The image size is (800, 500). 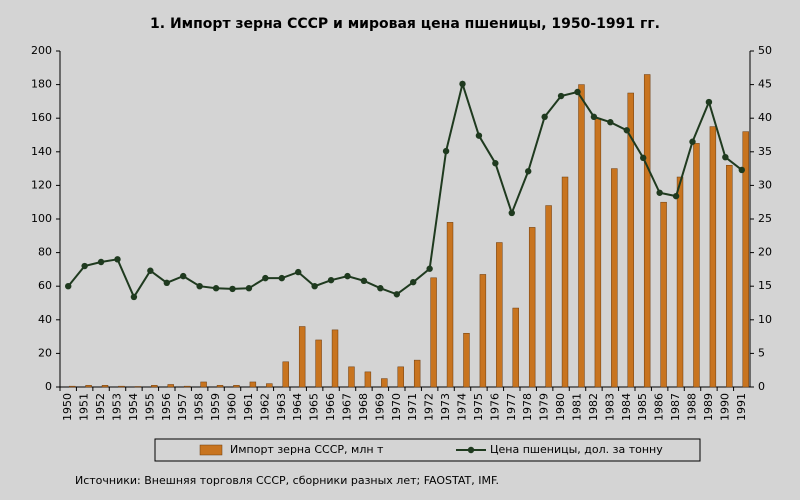 I want to click on x-tick-label: 1967, so click(x=347, y=407).